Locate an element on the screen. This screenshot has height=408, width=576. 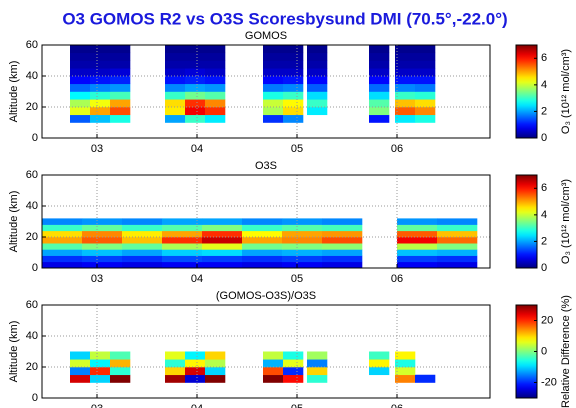
y-tick-label: 40 is located at coordinates (32, 206).